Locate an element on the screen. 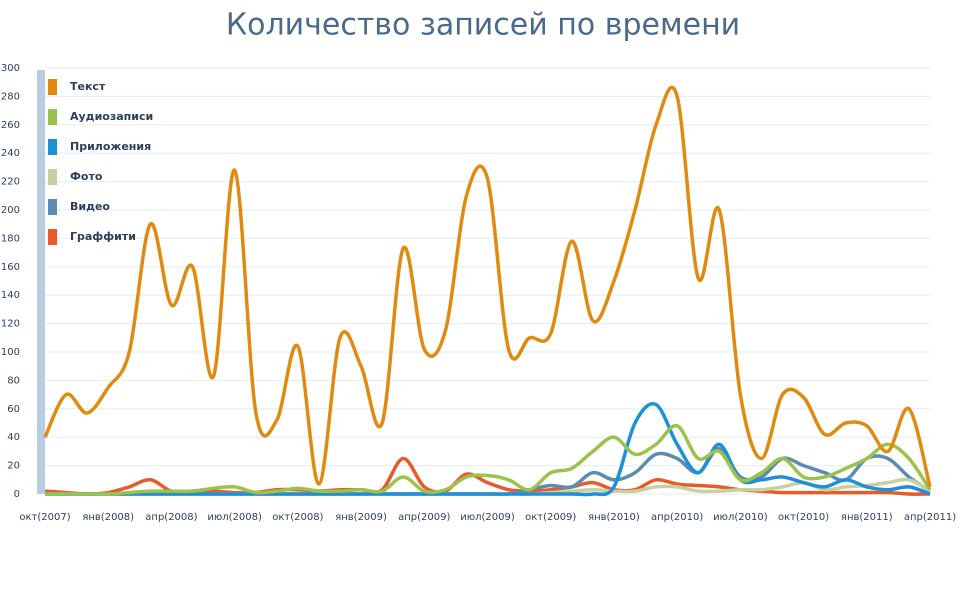  y-tick-label: 80 is located at coordinates (13, 380).